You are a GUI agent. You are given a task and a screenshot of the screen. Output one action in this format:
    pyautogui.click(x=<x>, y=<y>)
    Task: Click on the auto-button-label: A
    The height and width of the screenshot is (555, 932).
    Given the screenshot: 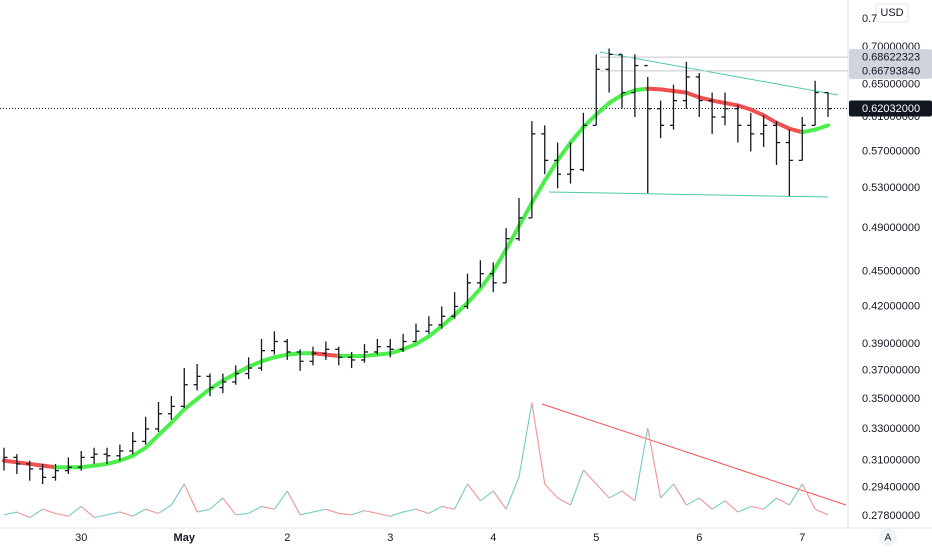 What is the action you would take?
    pyautogui.click(x=888, y=538)
    